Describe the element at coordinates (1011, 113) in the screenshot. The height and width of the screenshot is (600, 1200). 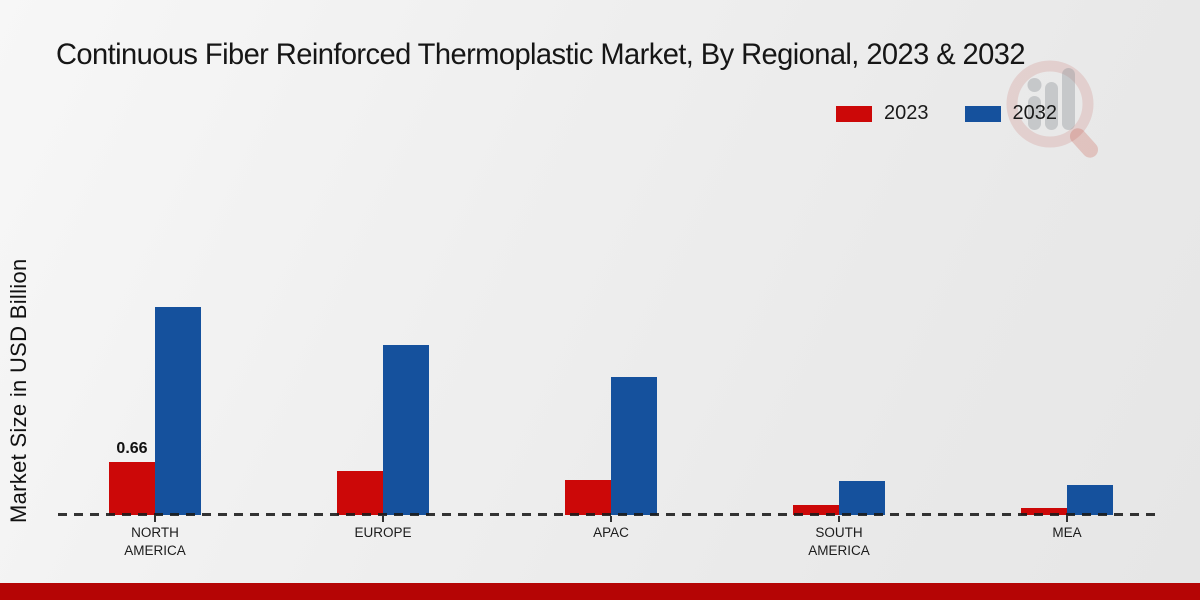
I see `legend-item-2032: 2032` at that location.